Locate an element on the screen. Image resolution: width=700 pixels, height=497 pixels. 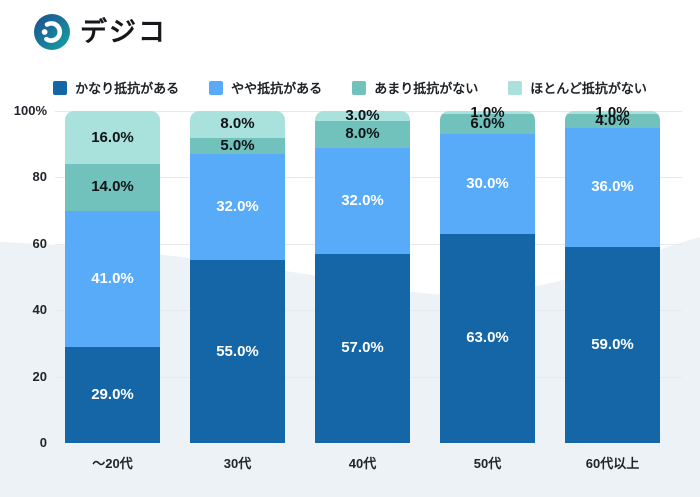
bar-segment-value: 59.0% is located at coordinates (612, 345).